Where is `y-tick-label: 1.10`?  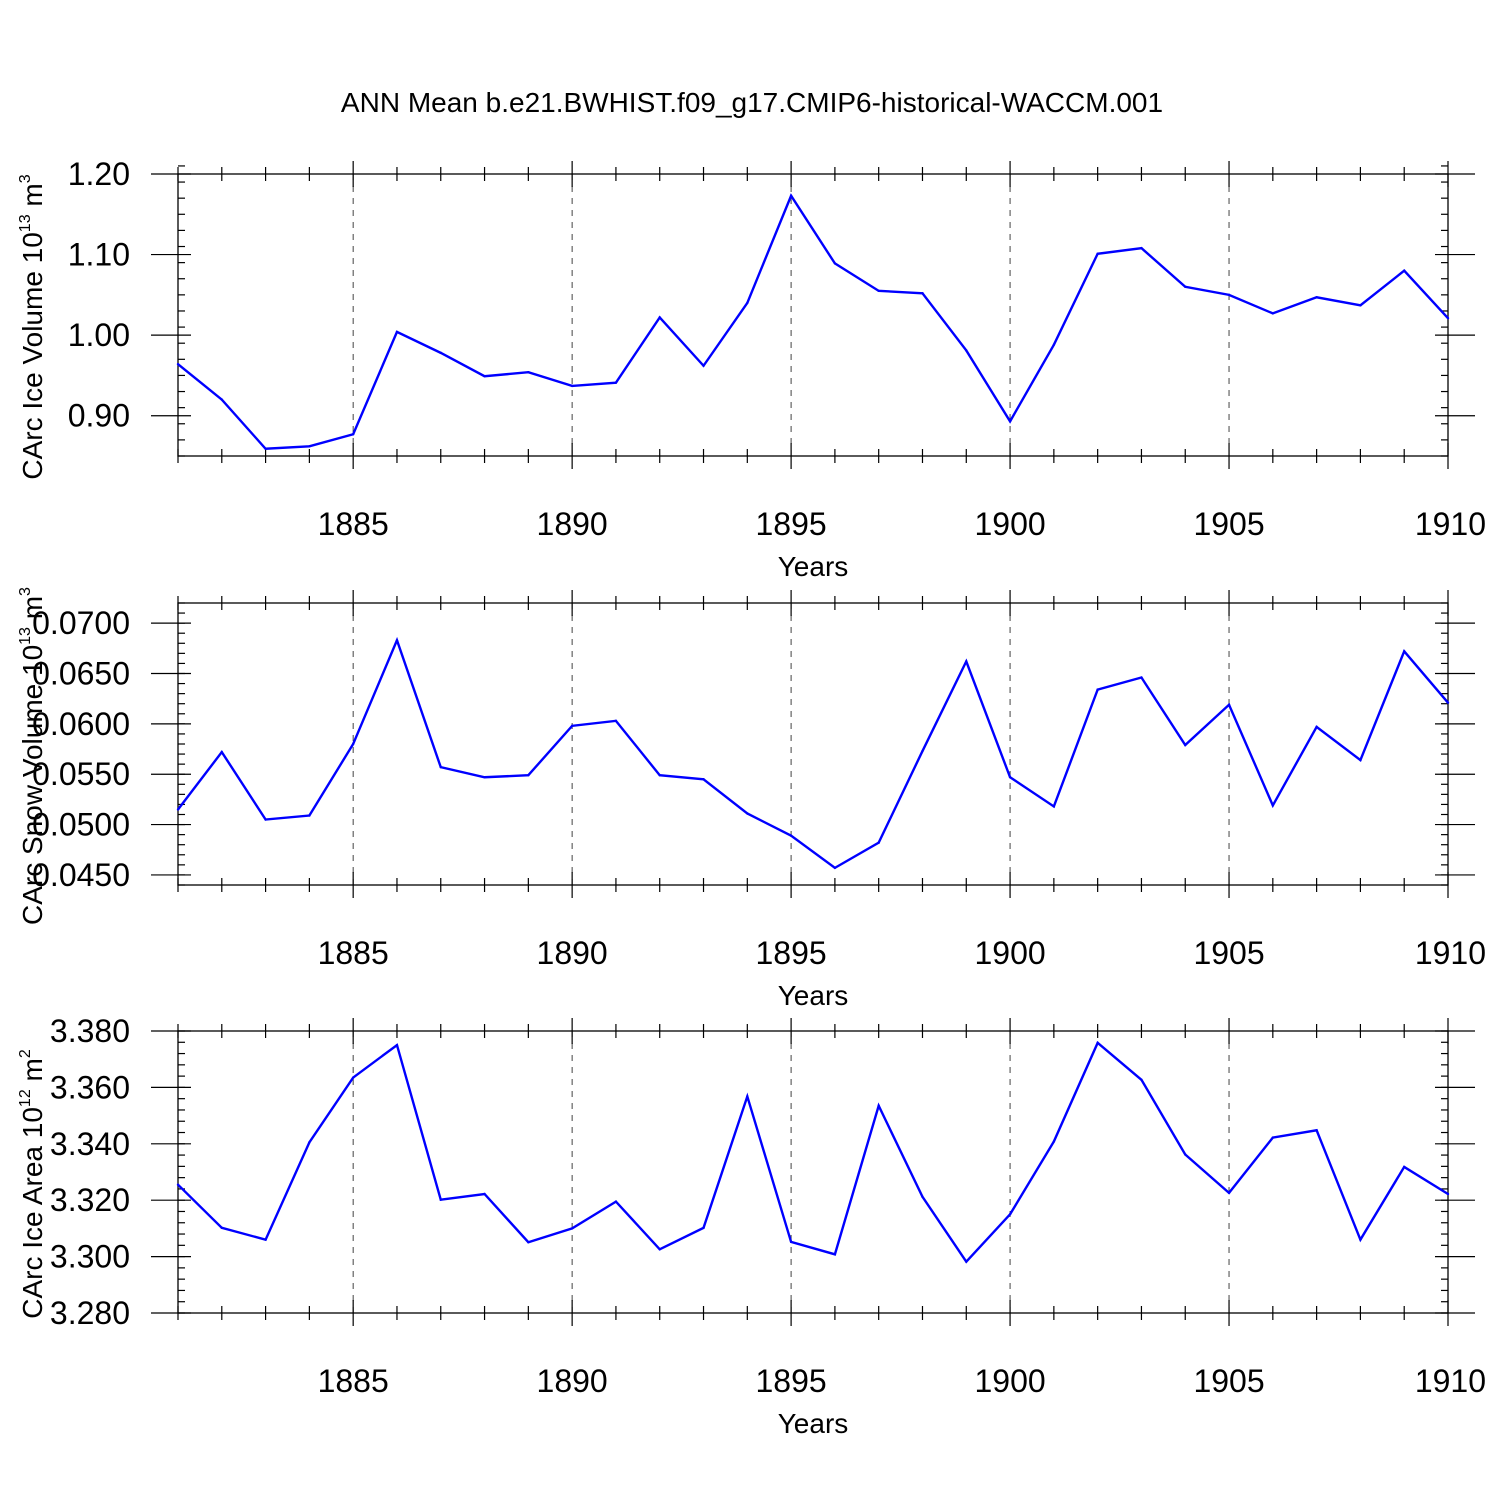 y-tick-label: 1.10 is located at coordinates (99, 255).